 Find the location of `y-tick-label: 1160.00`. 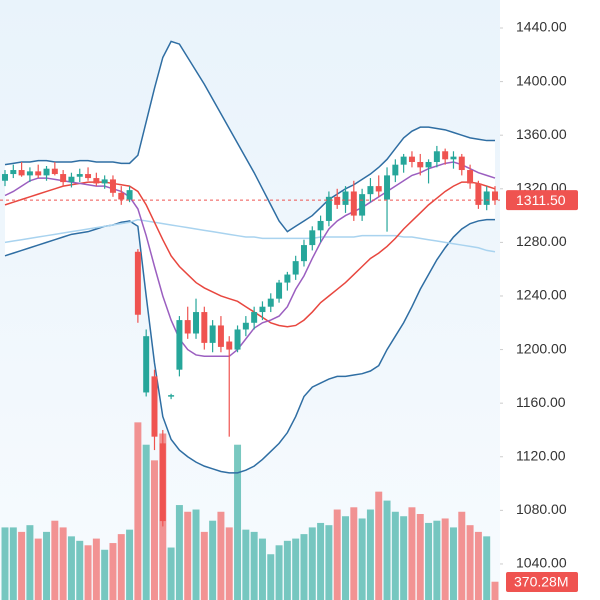

y-tick-label: 1160.00 is located at coordinates (541, 402).